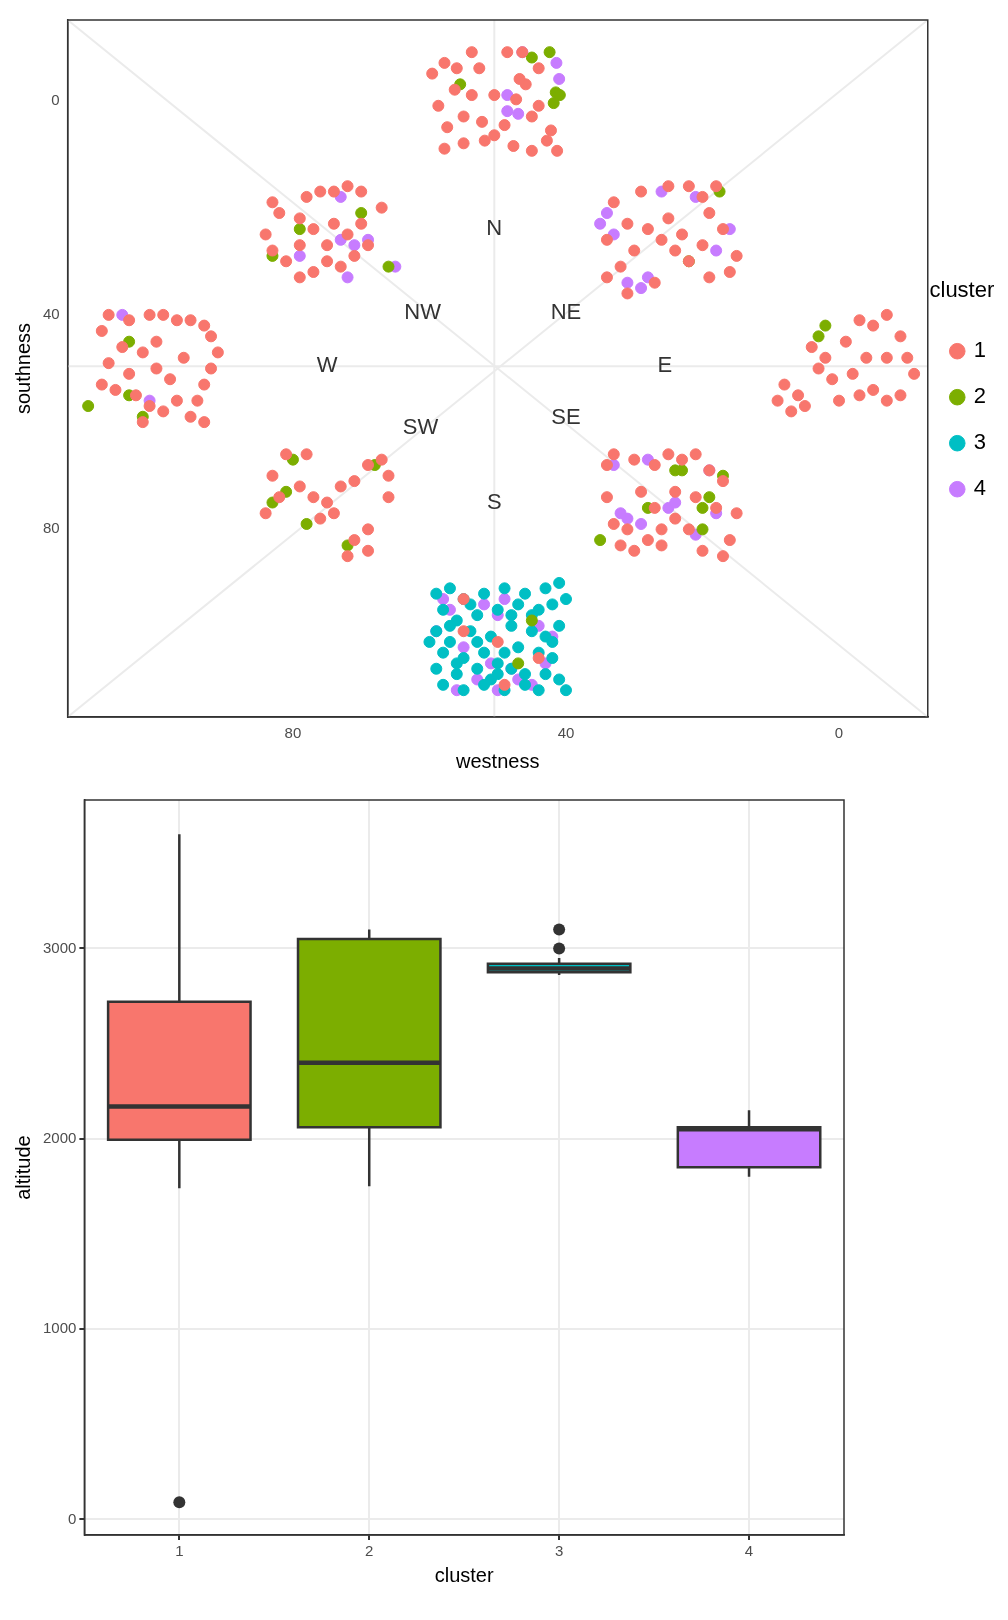  I want to click on x-tick-label: 80, so click(293, 733).